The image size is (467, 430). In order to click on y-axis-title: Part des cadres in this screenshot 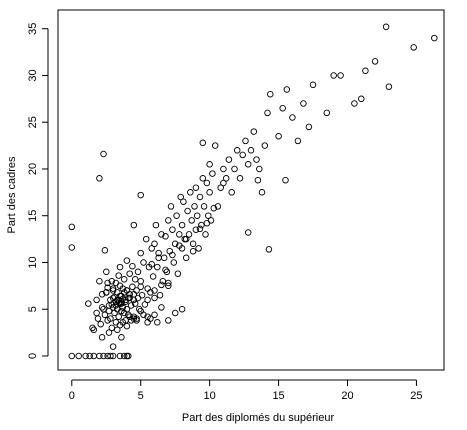, I will do `click(12, 195)`.